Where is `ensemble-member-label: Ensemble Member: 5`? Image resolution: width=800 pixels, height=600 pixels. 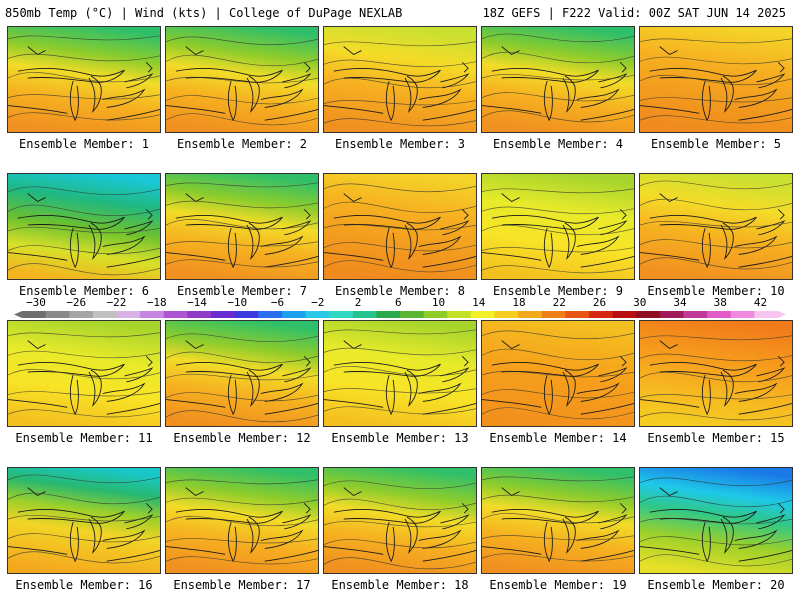
ensemble-member-label: Ensemble Member: 5 is located at coordinates (716, 144).